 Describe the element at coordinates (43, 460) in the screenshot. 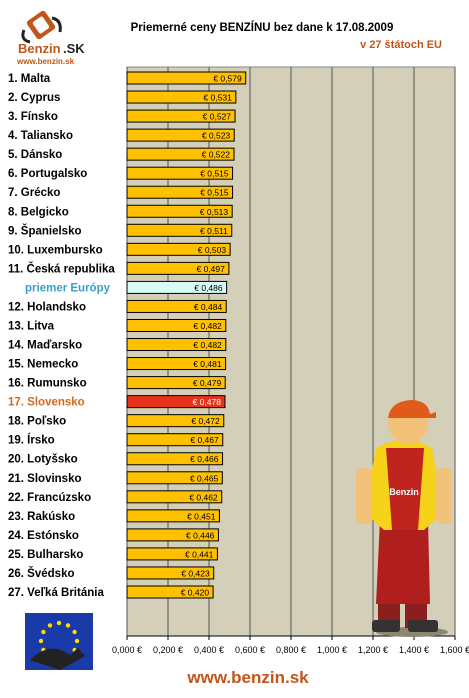

I see `category-label: 20. Lotyšsko` at that location.